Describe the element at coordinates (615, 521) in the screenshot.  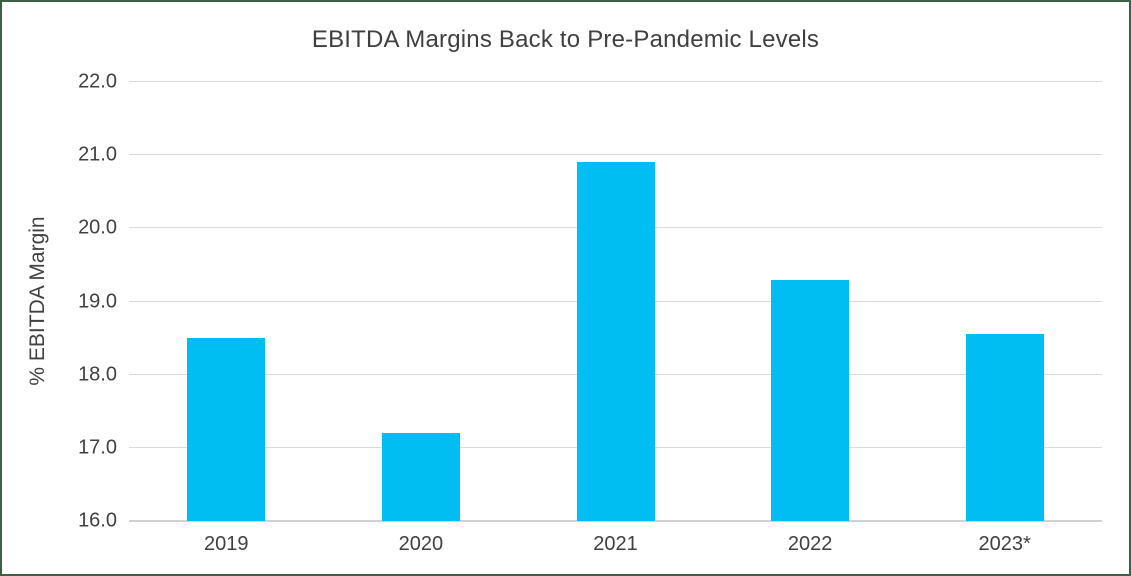
I see `x-axis-line` at that location.